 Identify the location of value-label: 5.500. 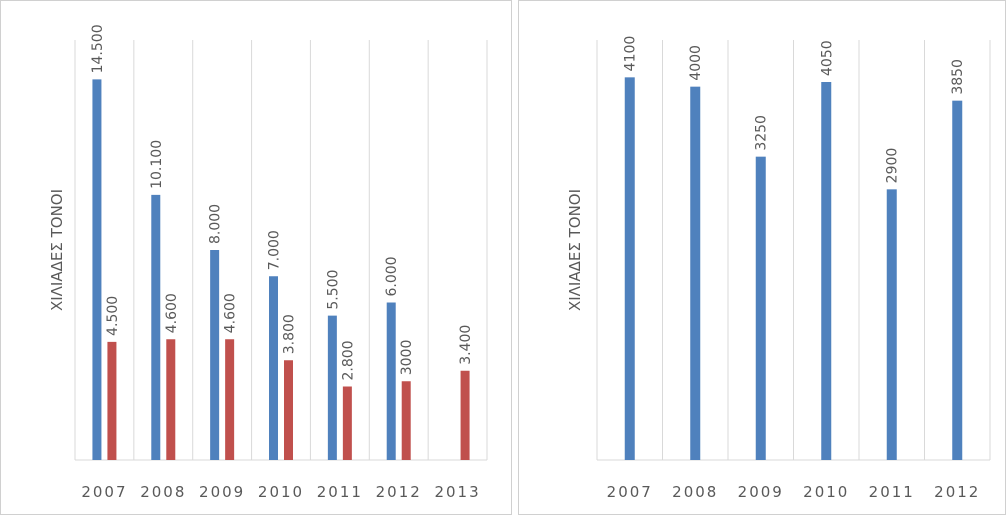
(333, 290).